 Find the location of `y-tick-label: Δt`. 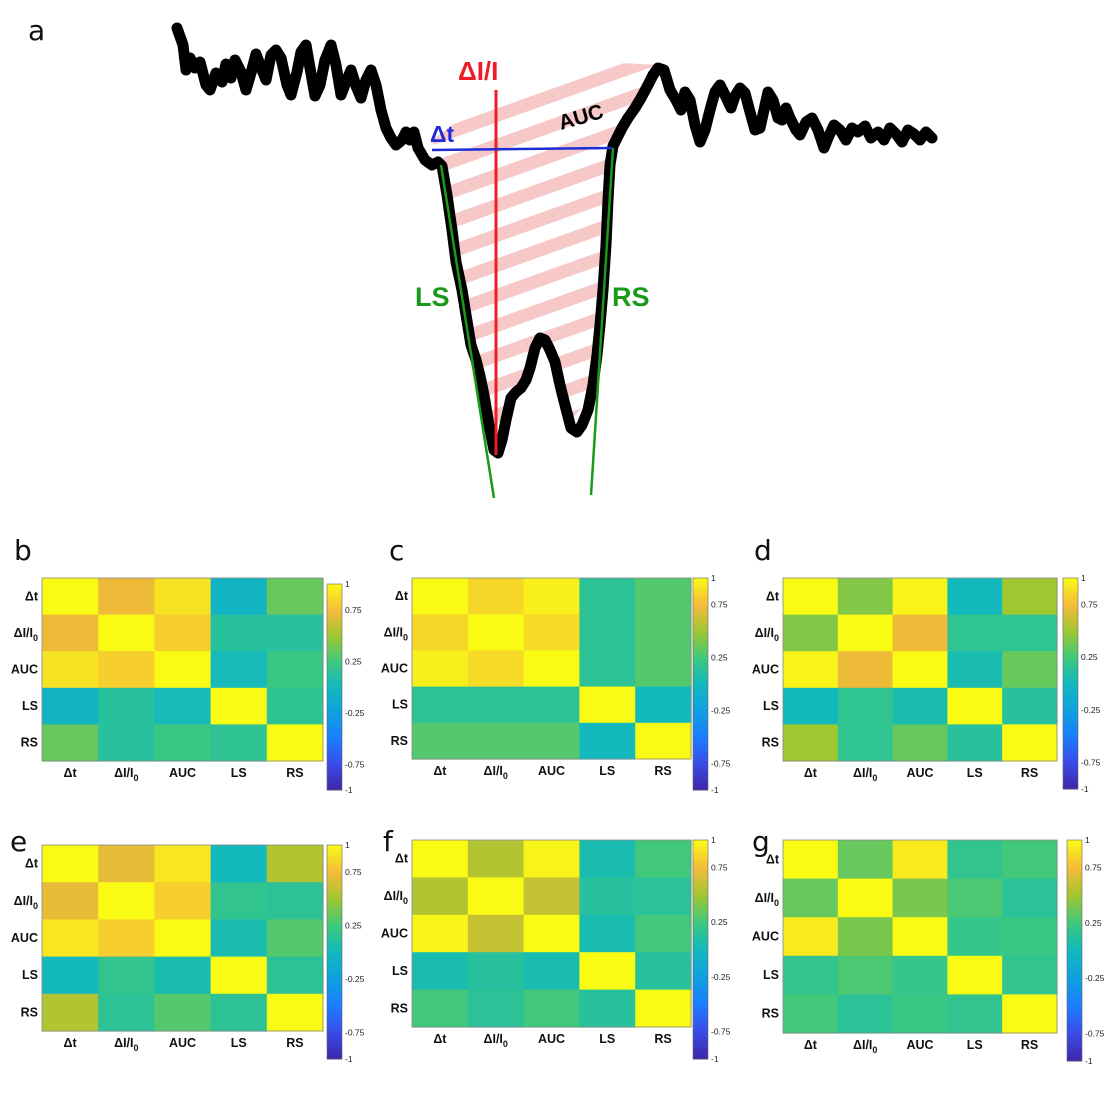

y-tick-label: Δt is located at coordinates (773, 596).